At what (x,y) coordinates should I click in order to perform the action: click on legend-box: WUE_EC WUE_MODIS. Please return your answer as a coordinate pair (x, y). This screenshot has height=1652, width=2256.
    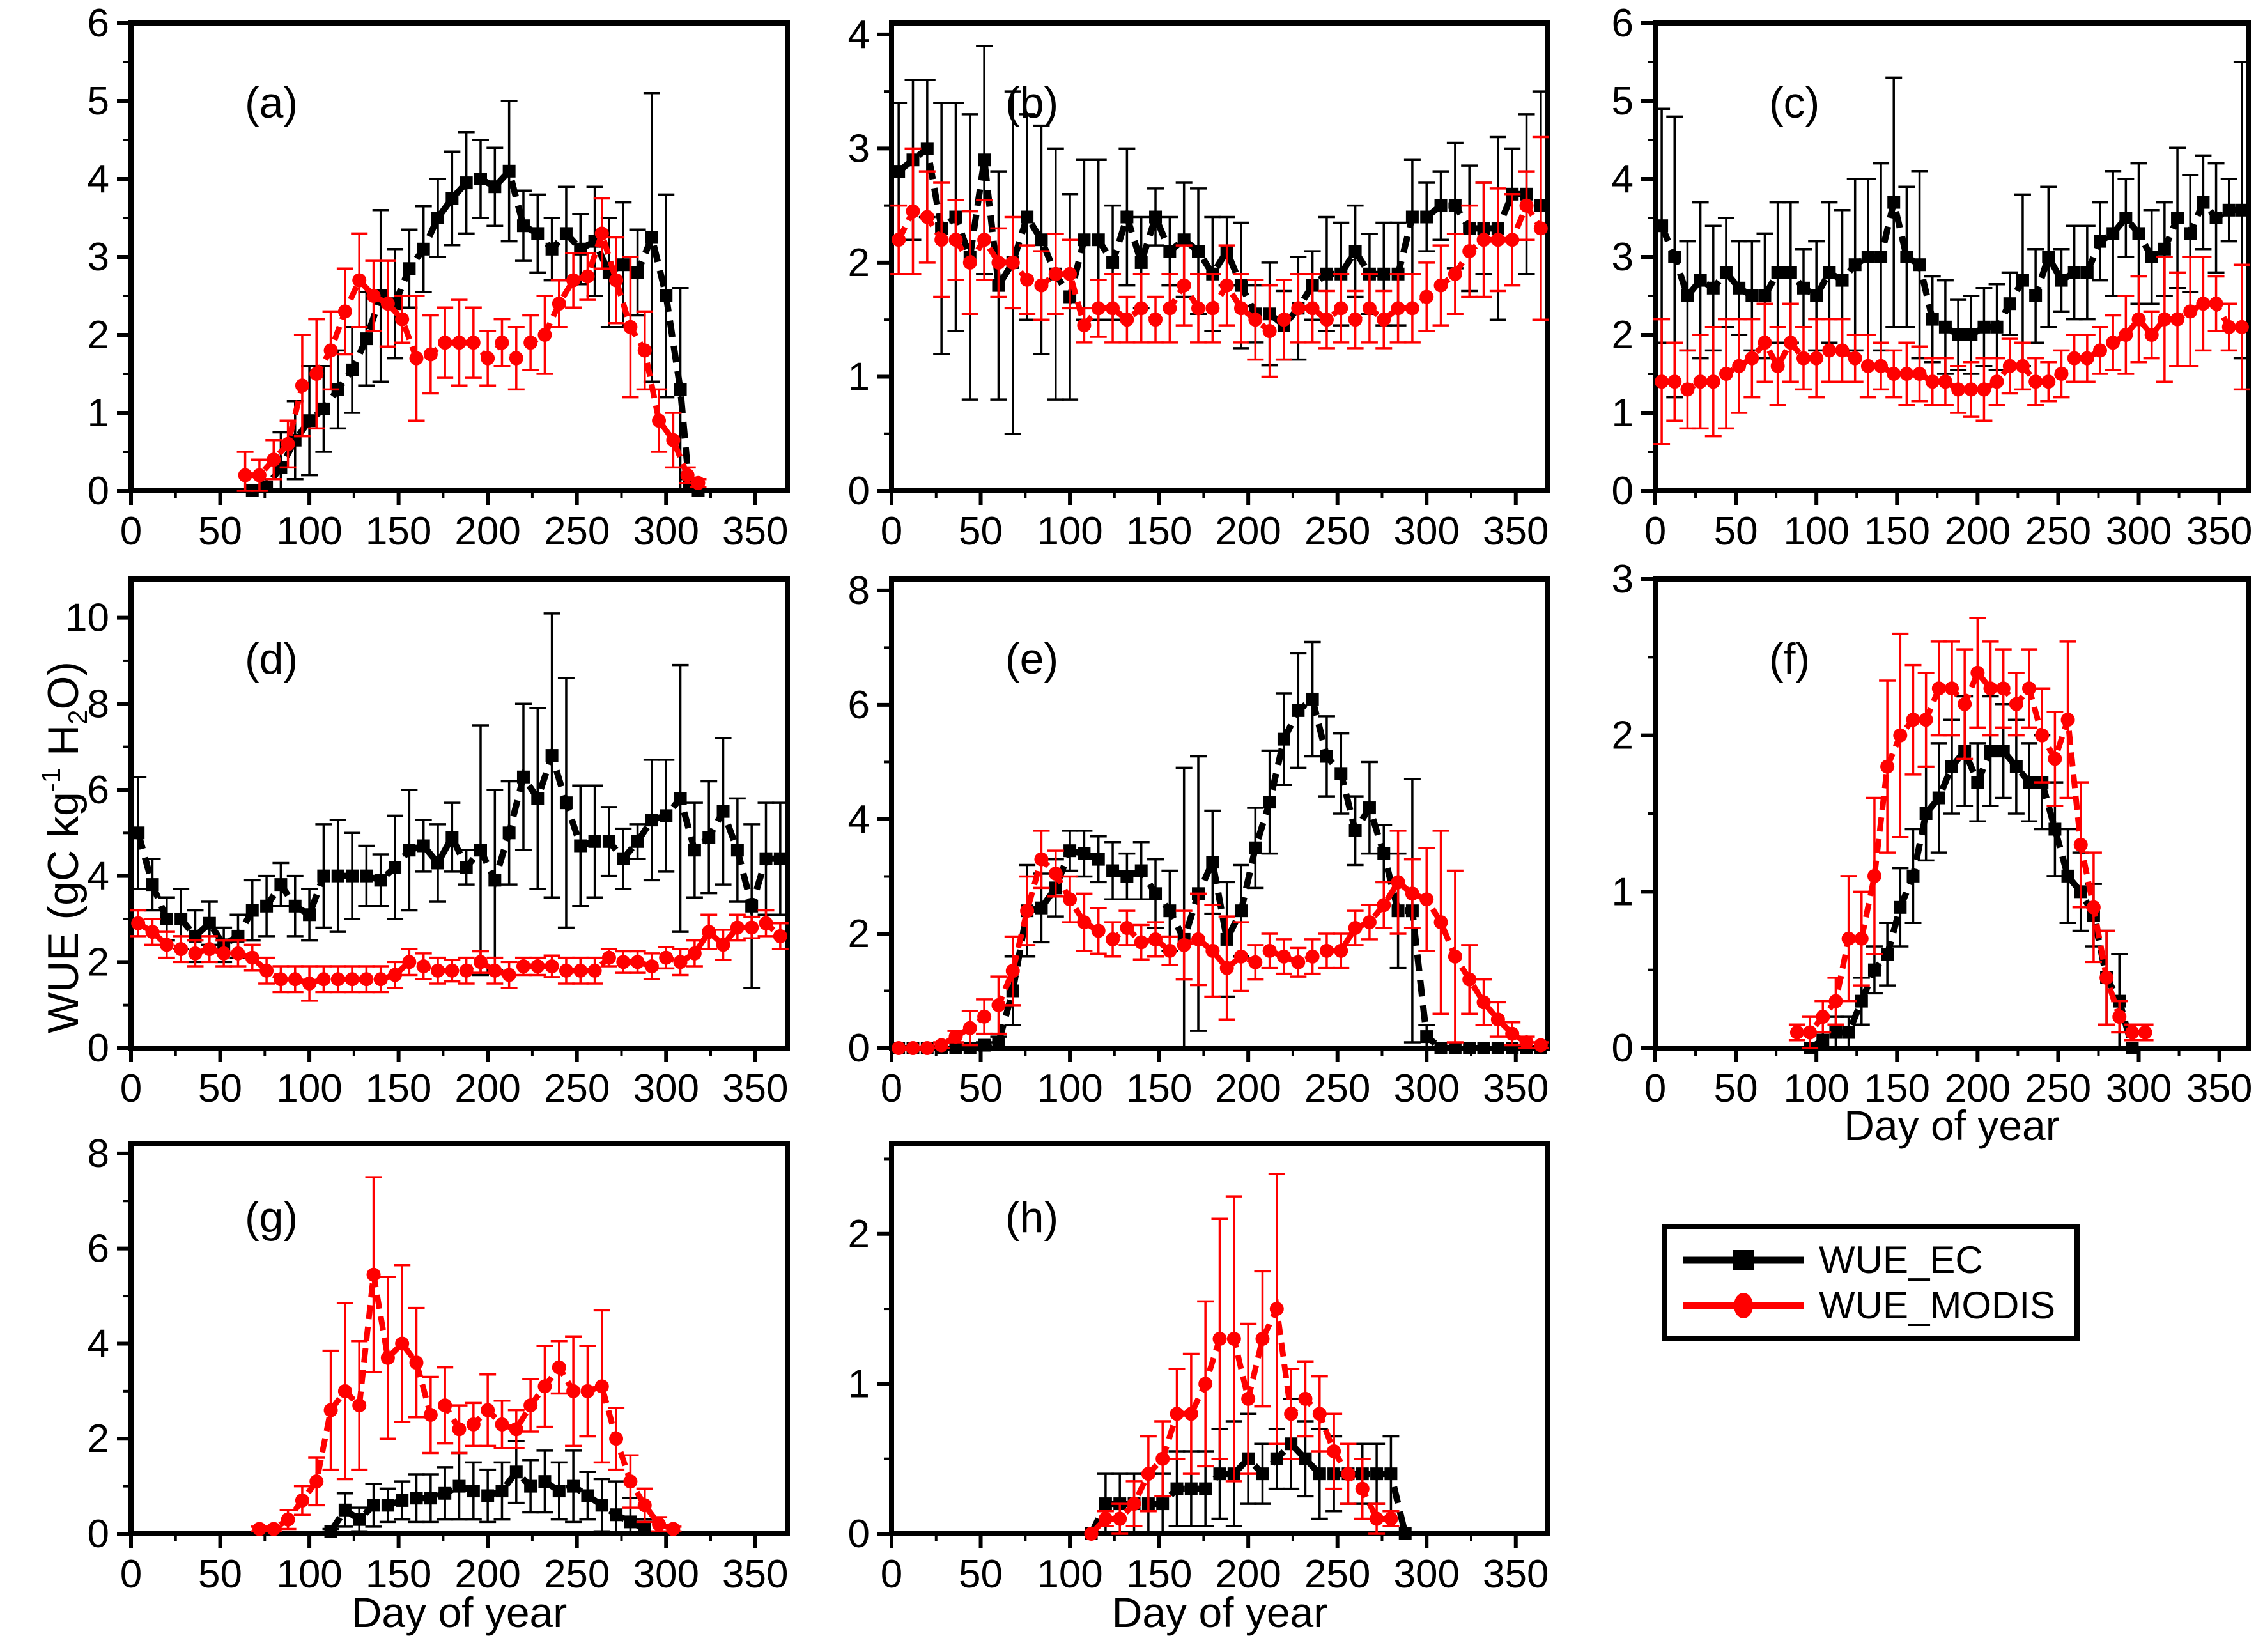
    Looking at the image, I should click on (1871, 1282).